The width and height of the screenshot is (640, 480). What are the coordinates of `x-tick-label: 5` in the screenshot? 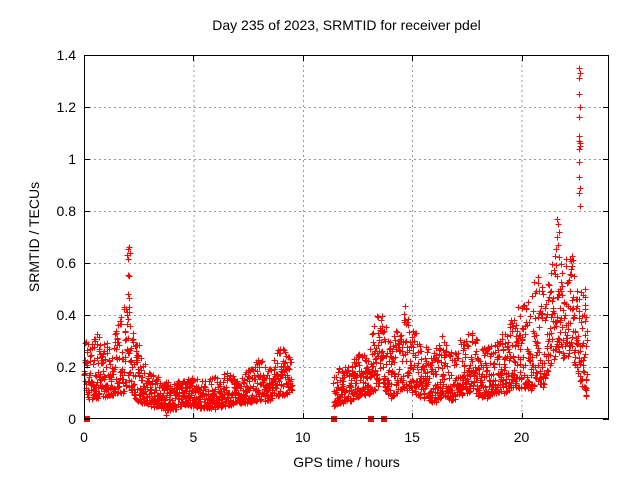 It's located at (193, 437).